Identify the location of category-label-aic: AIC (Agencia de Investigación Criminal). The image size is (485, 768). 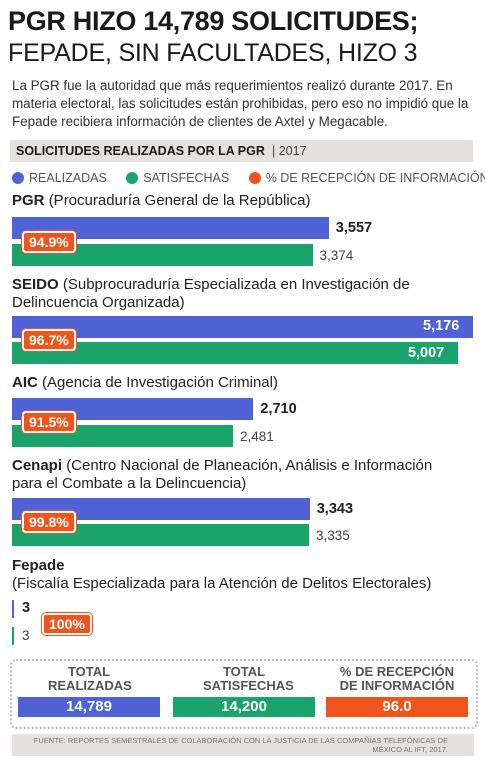
(242, 383).